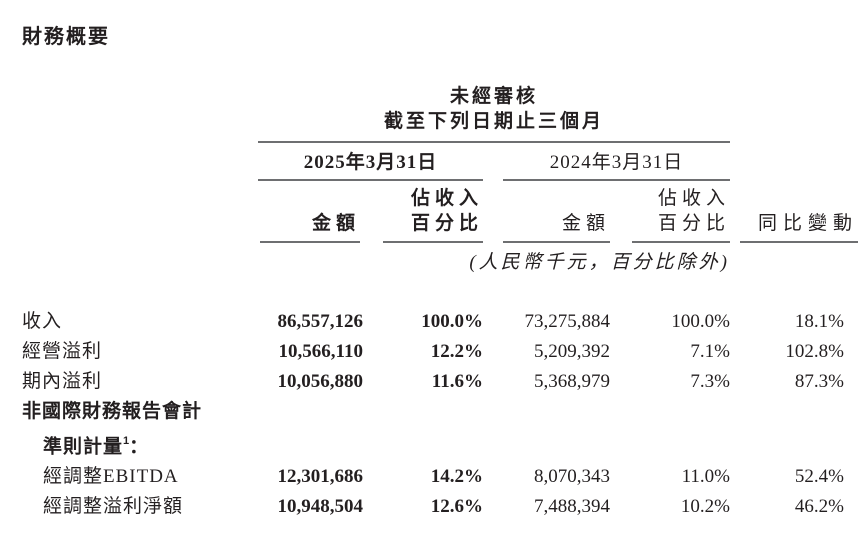 This screenshot has width=865, height=533. Describe the element at coordinates (572, 351) in the screenshot. I see `amount-2024: 5,209,392` at that location.